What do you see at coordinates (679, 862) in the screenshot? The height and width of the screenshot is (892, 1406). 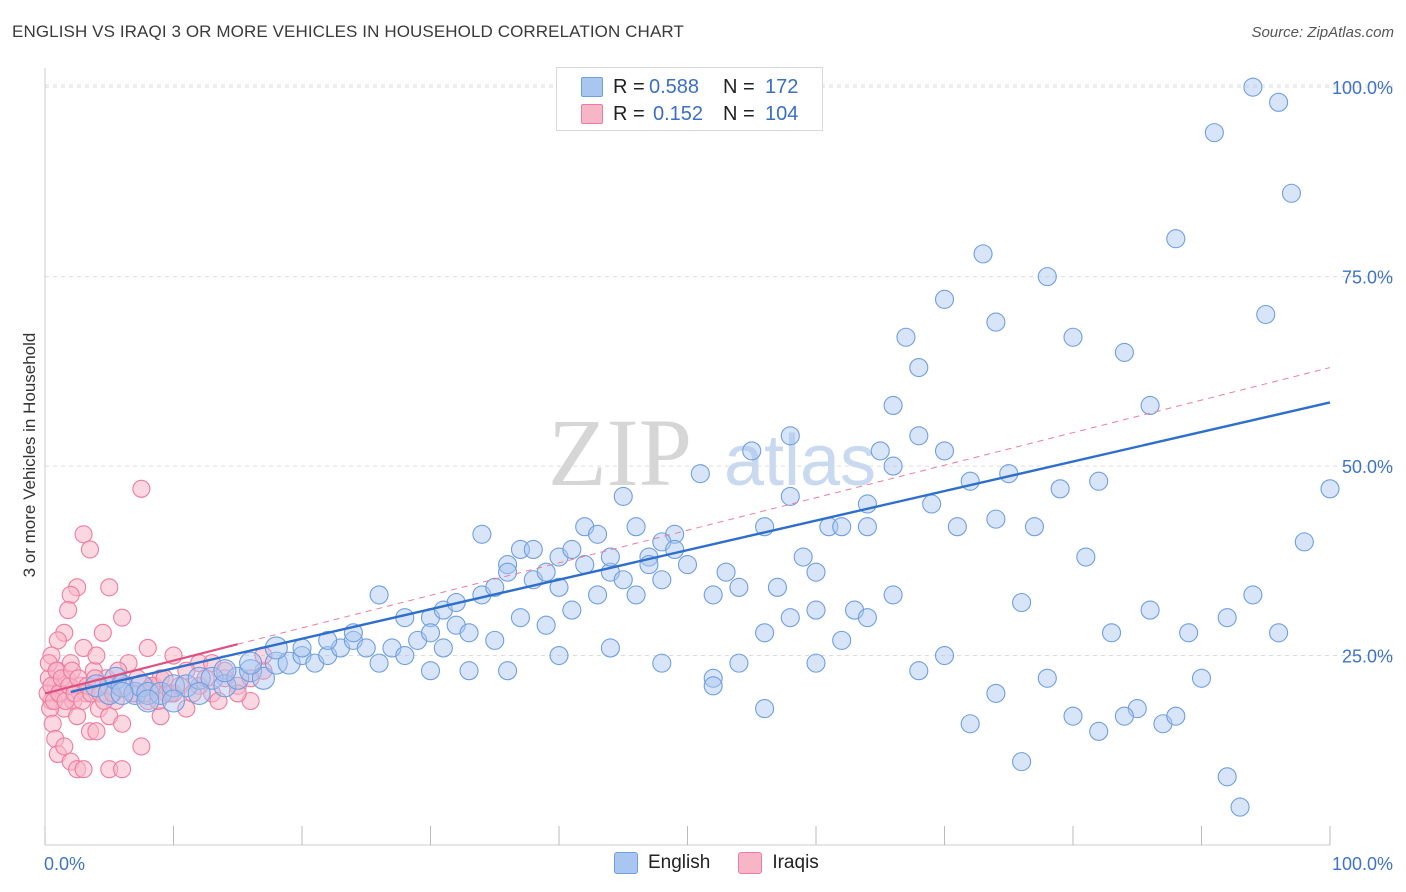 I see `english-legend-label: English` at bounding box center [679, 862].